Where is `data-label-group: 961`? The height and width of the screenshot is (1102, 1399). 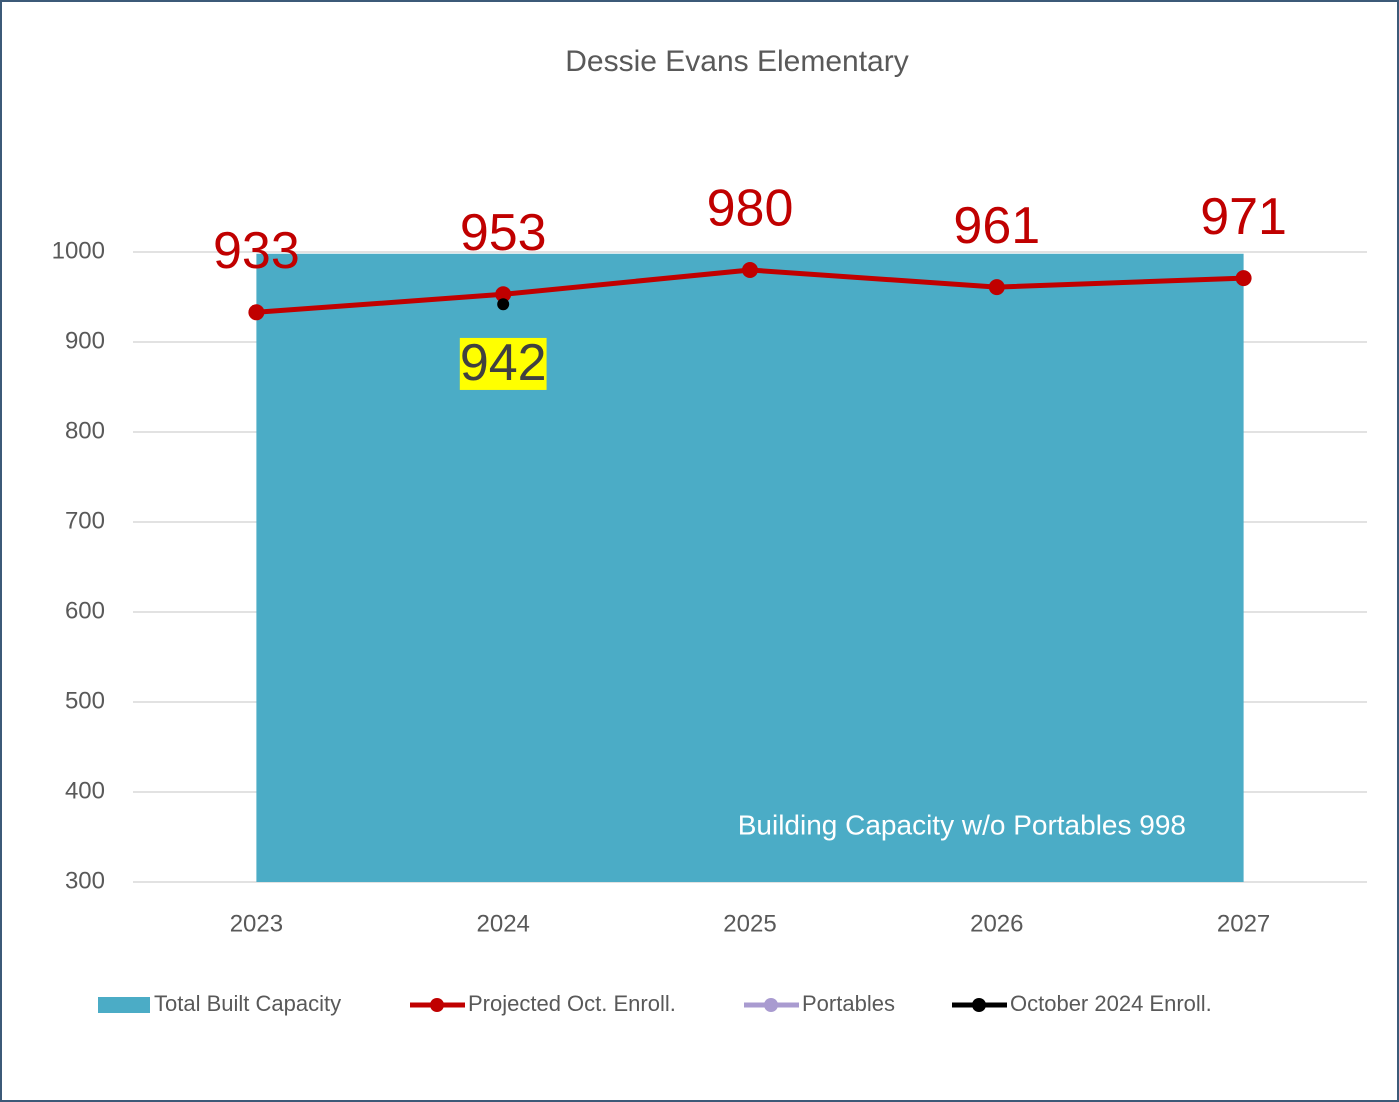 data-label-group: 961 is located at coordinates (996, 226).